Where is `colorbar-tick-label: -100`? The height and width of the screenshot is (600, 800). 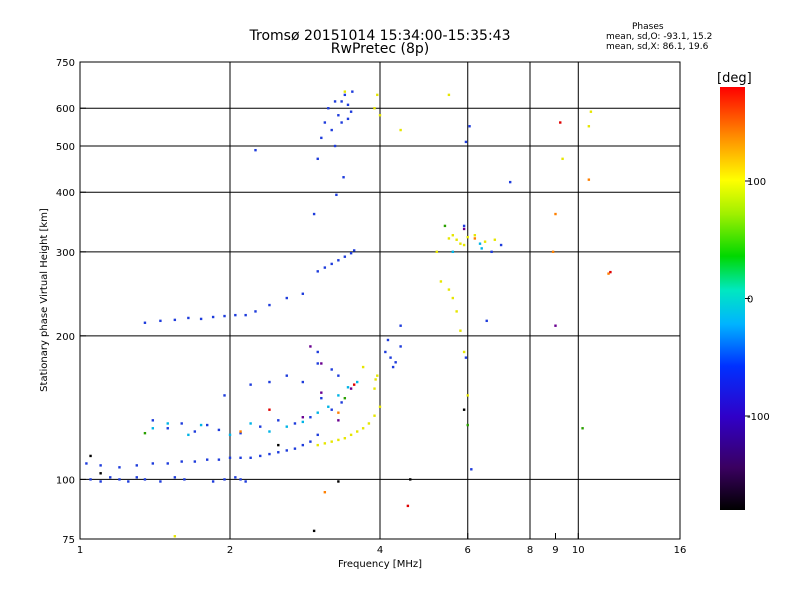
colorbar-tick-label: -100 is located at coordinates (758, 417).